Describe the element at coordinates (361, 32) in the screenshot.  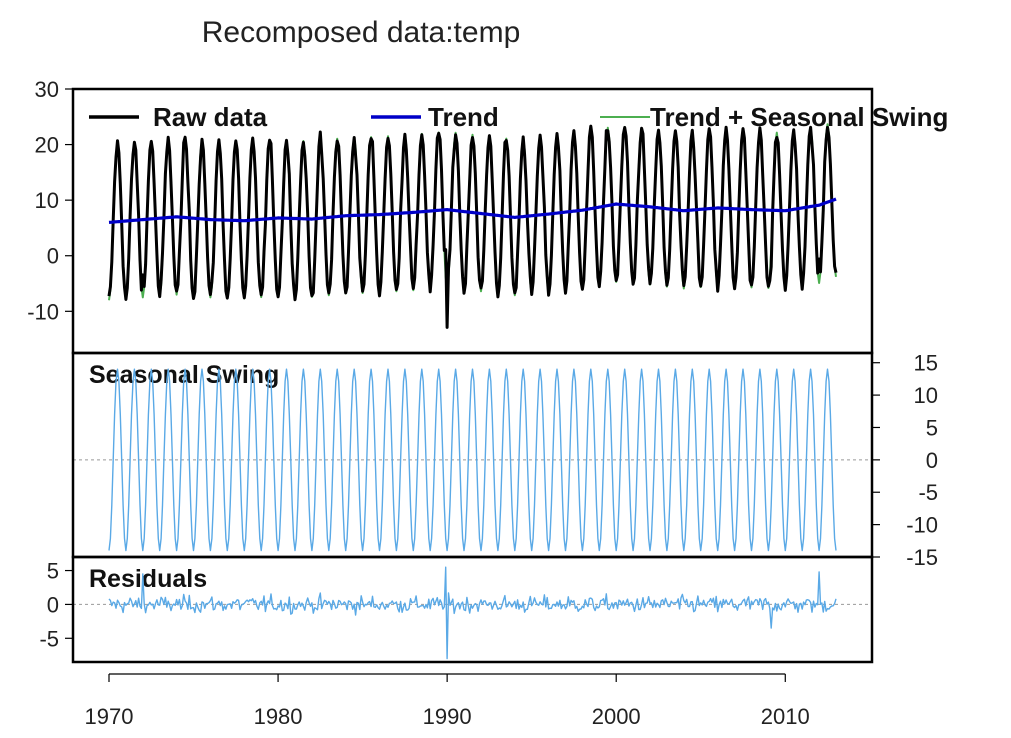
I see `chart-title: Recomposed data:temp` at that location.